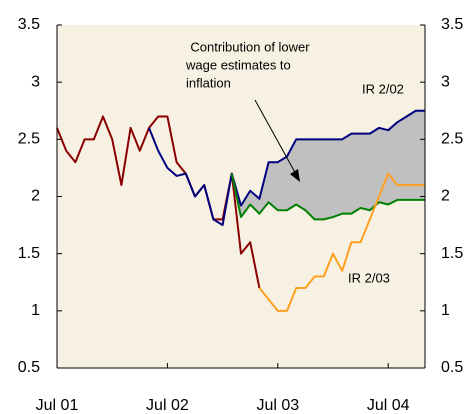  Describe the element at coordinates (452, 367) in the screenshot. I see `y2-tick-label: 0.5` at that location.